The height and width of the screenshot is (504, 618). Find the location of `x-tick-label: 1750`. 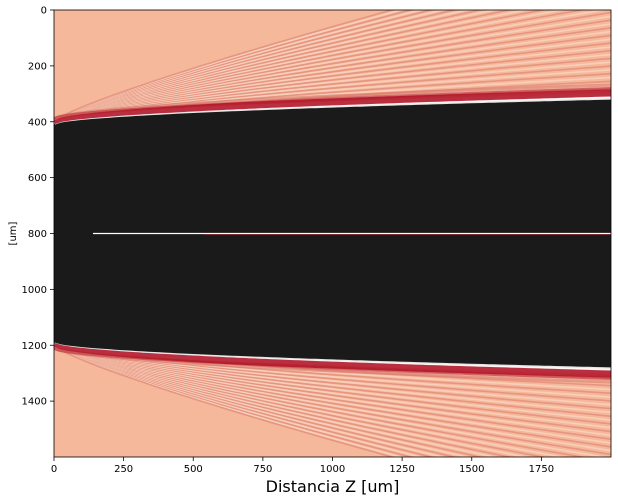

x-tick-label: 1750 is located at coordinates (541, 469).